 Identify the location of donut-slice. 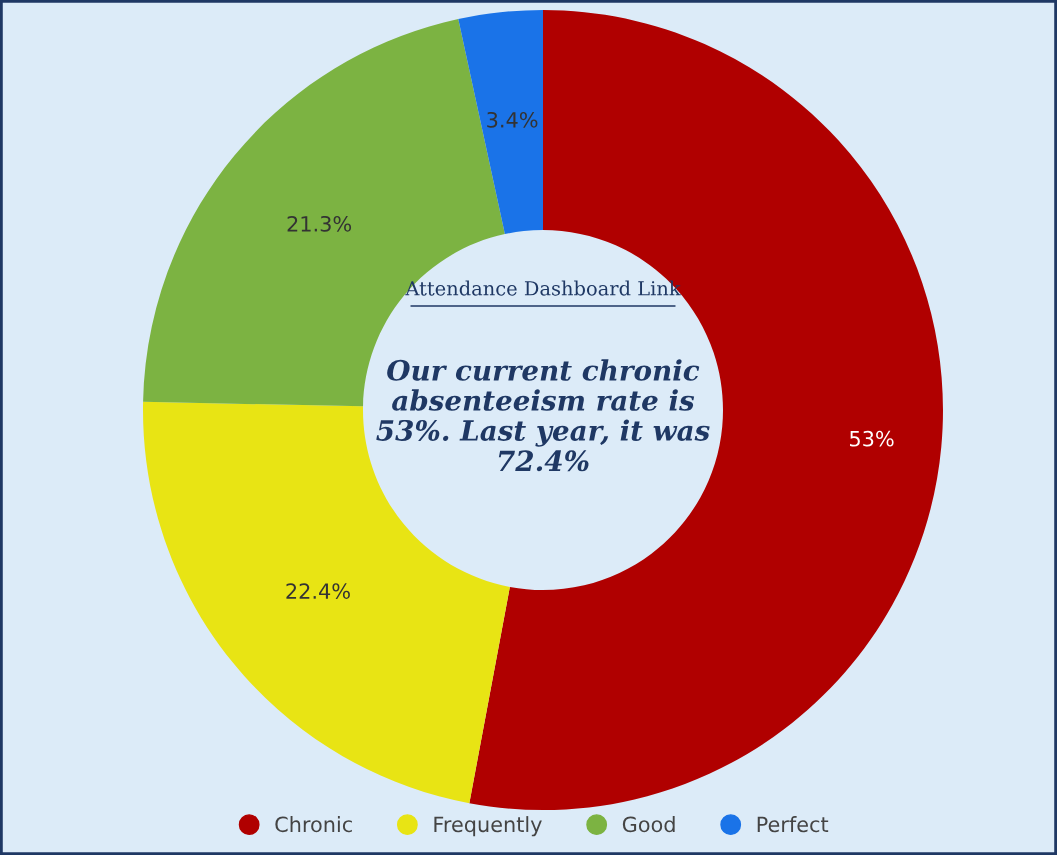
(500, 122).